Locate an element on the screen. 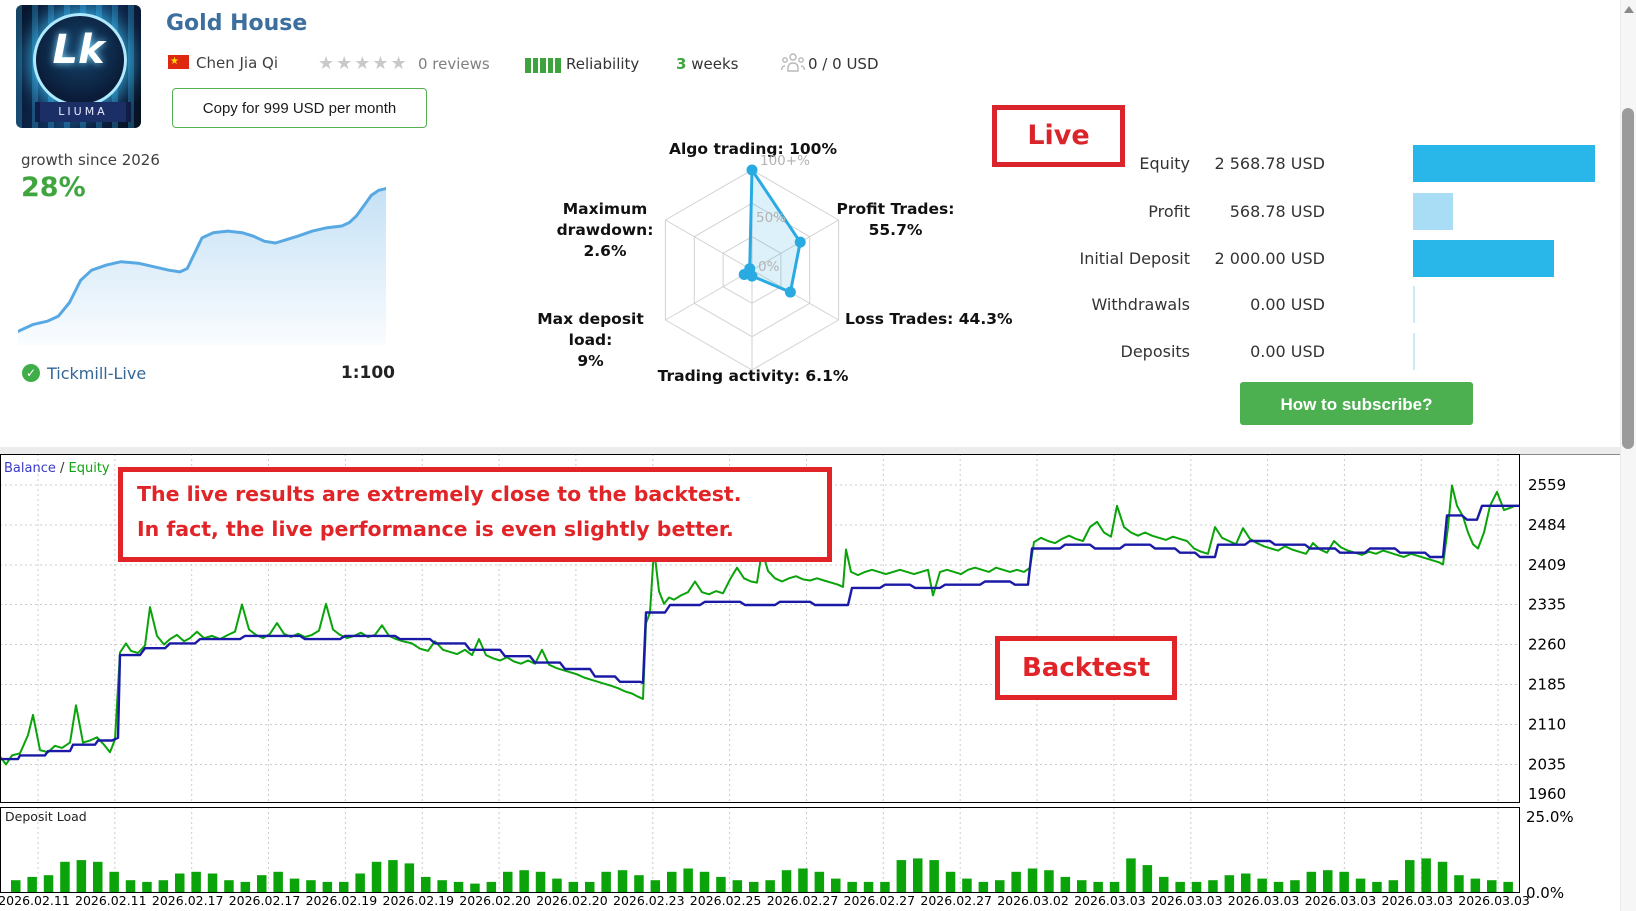  radar-axis-trading-activity: Trading activity: 6.1% is located at coordinates (753, 376).